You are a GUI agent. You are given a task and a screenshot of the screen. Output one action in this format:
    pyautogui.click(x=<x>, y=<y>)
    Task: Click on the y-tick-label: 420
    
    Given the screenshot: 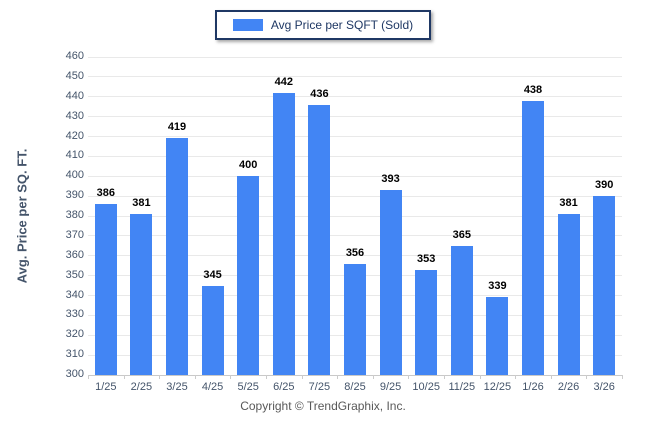 What is the action you would take?
    pyautogui.click(x=74, y=135)
    